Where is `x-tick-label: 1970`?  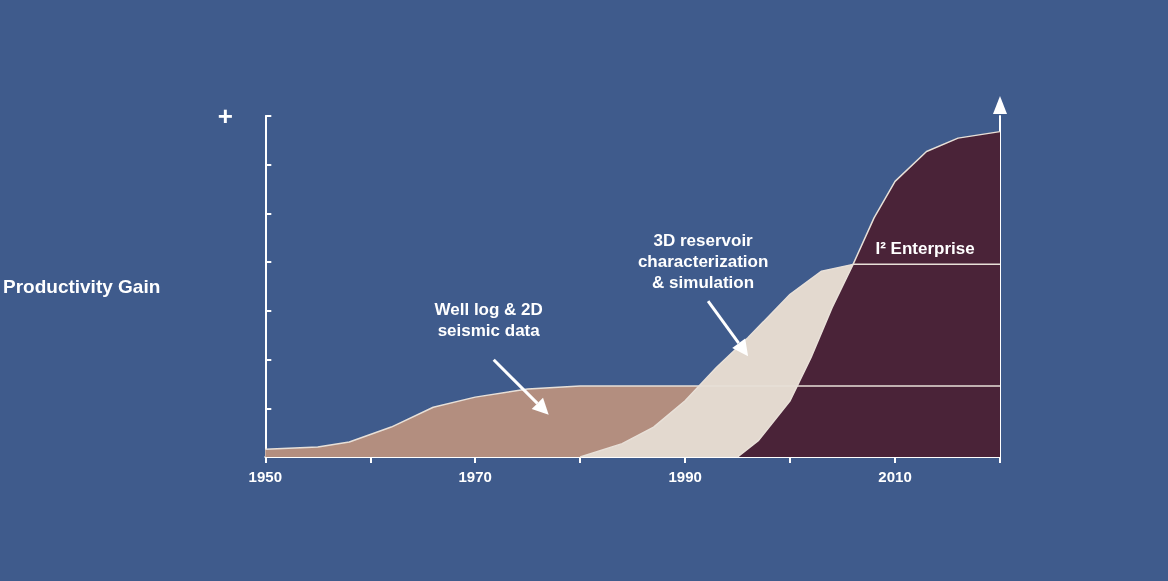 x-tick-label: 1970 is located at coordinates (475, 476).